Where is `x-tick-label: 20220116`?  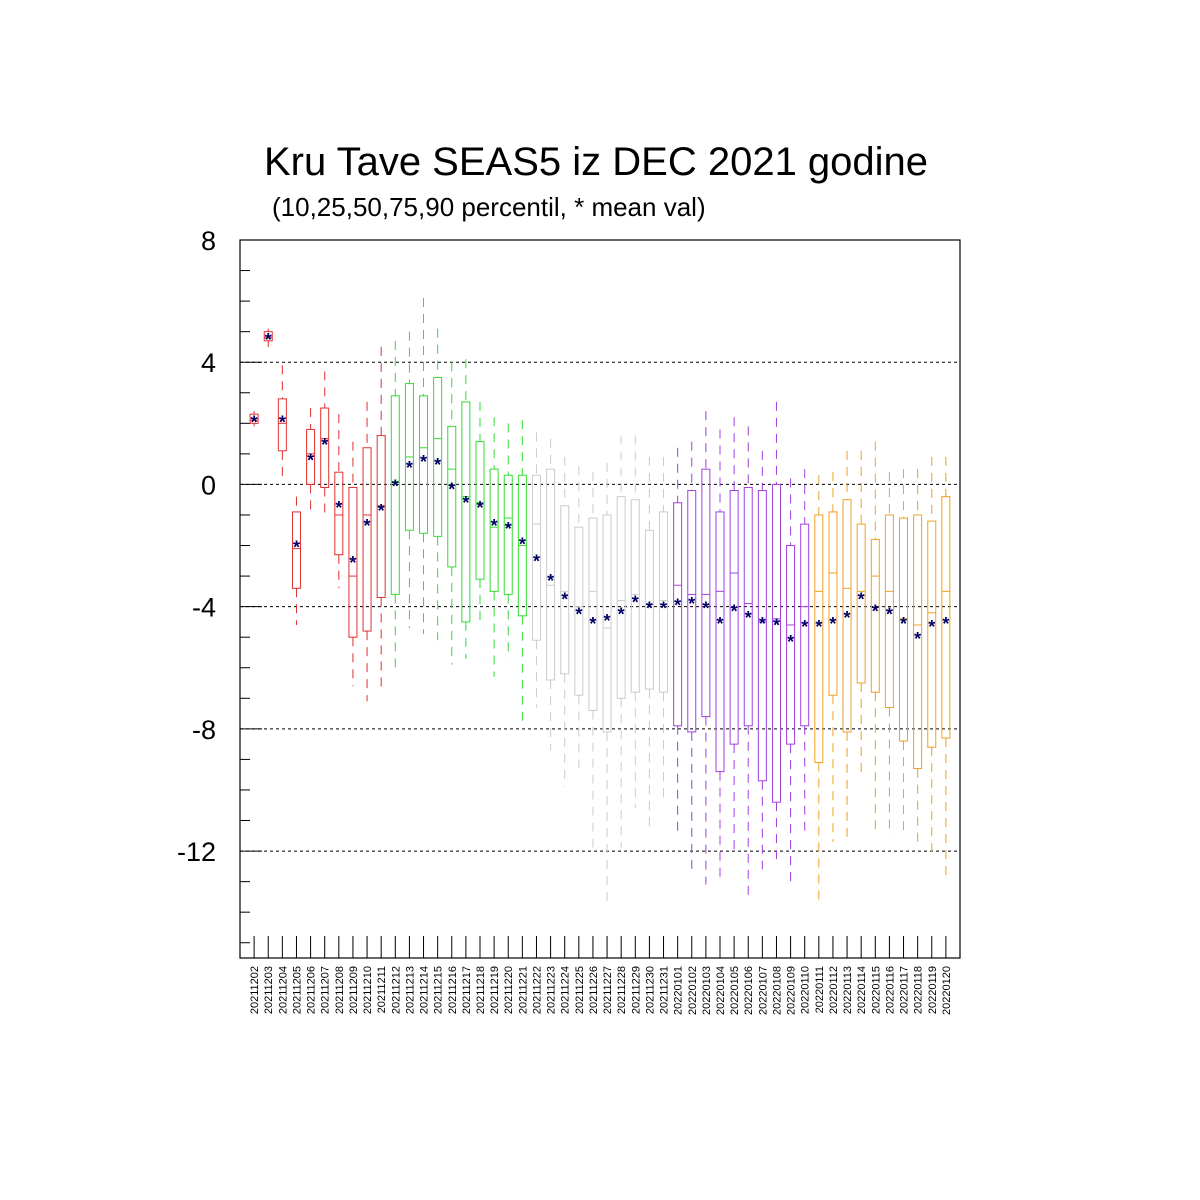
x-tick-label: 20220116 is located at coordinates (890, 990).